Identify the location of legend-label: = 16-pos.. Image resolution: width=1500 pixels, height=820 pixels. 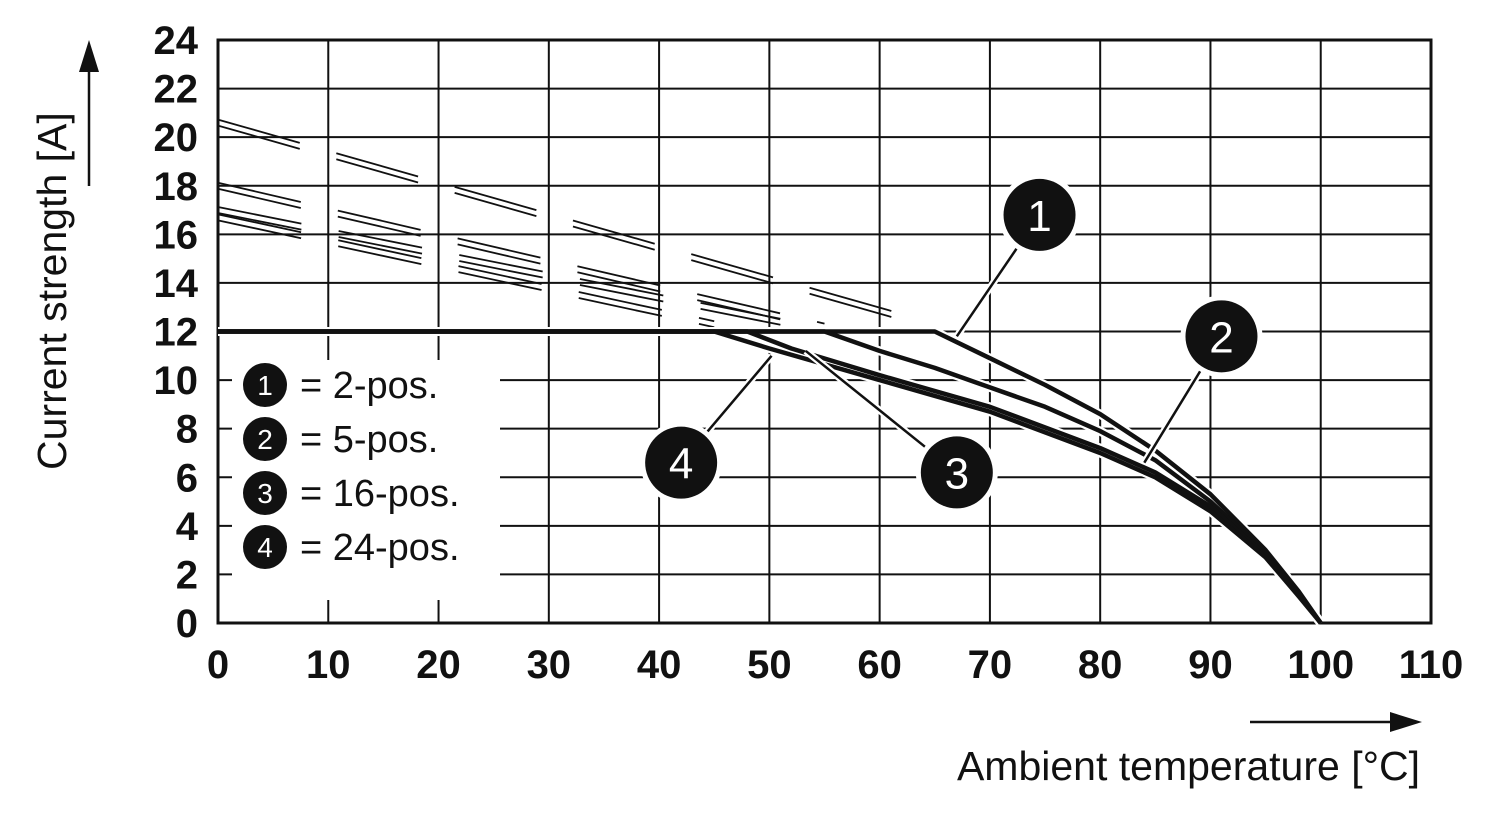
(380, 494).